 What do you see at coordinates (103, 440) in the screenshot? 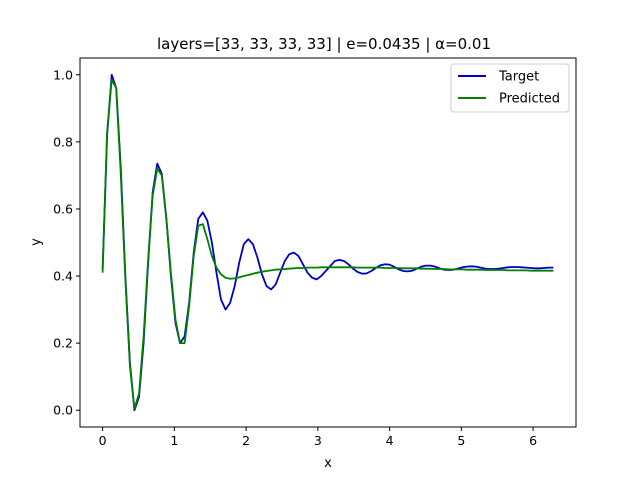
I see `x-tick-label: 0` at bounding box center [103, 440].